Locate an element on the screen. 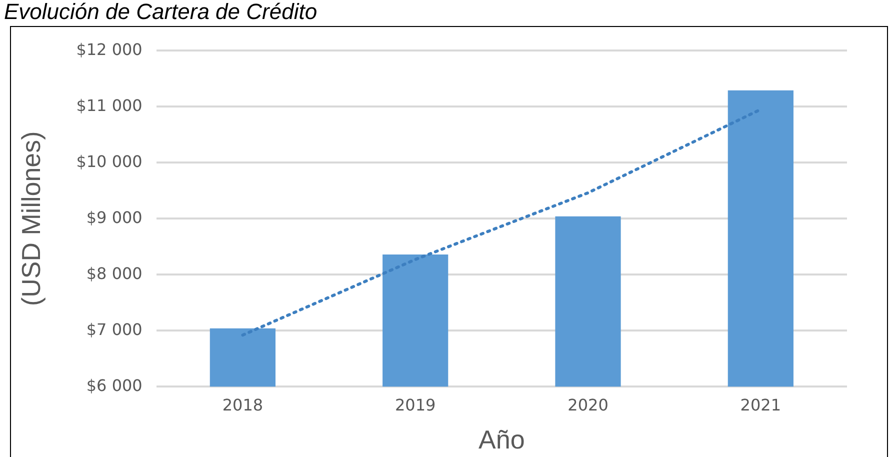 Image resolution: width=890 pixels, height=457 pixels. x-tick-label: 2020 is located at coordinates (588, 404).